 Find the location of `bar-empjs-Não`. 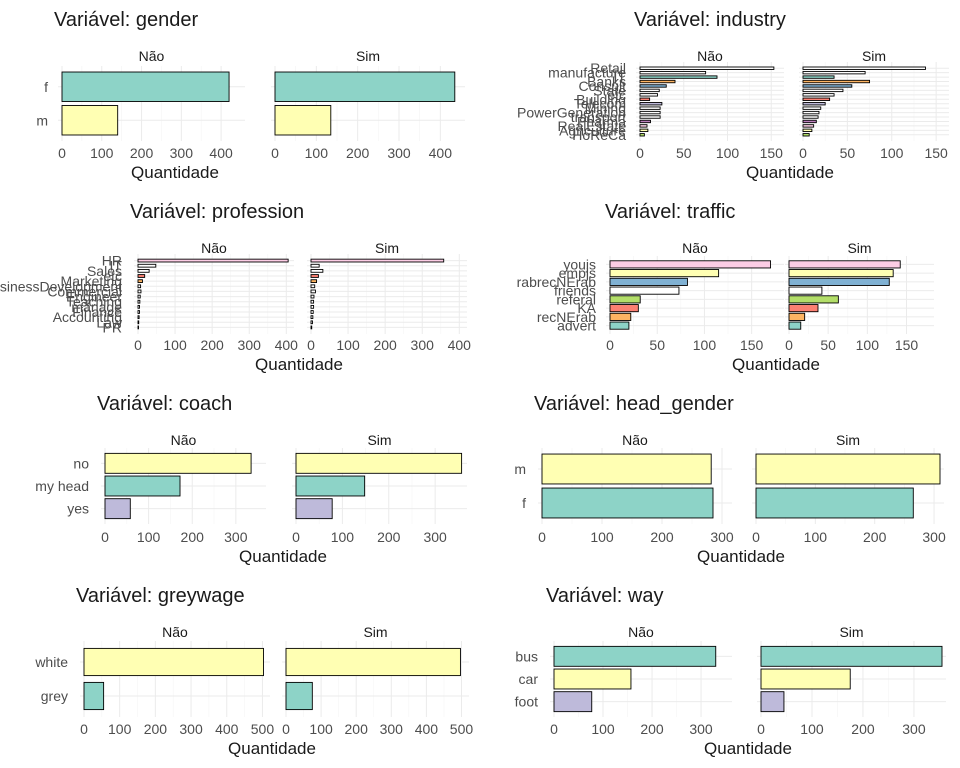

bar-empjs-Não is located at coordinates (664, 273).